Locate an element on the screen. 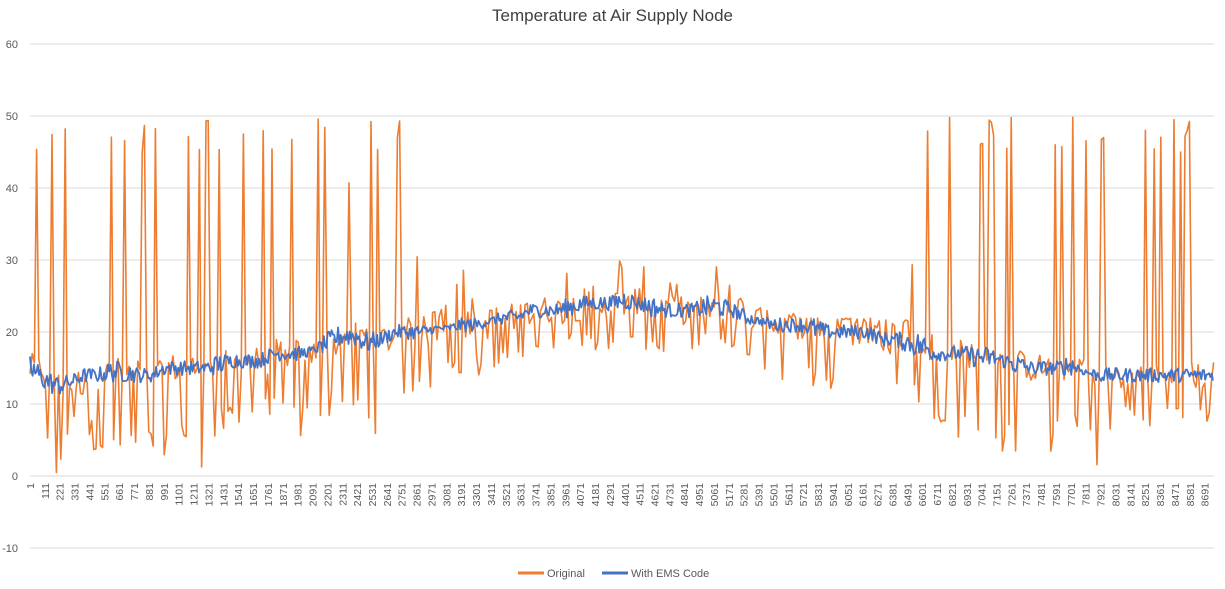  x-tick-label: 1761 is located at coordinates (269, 495).